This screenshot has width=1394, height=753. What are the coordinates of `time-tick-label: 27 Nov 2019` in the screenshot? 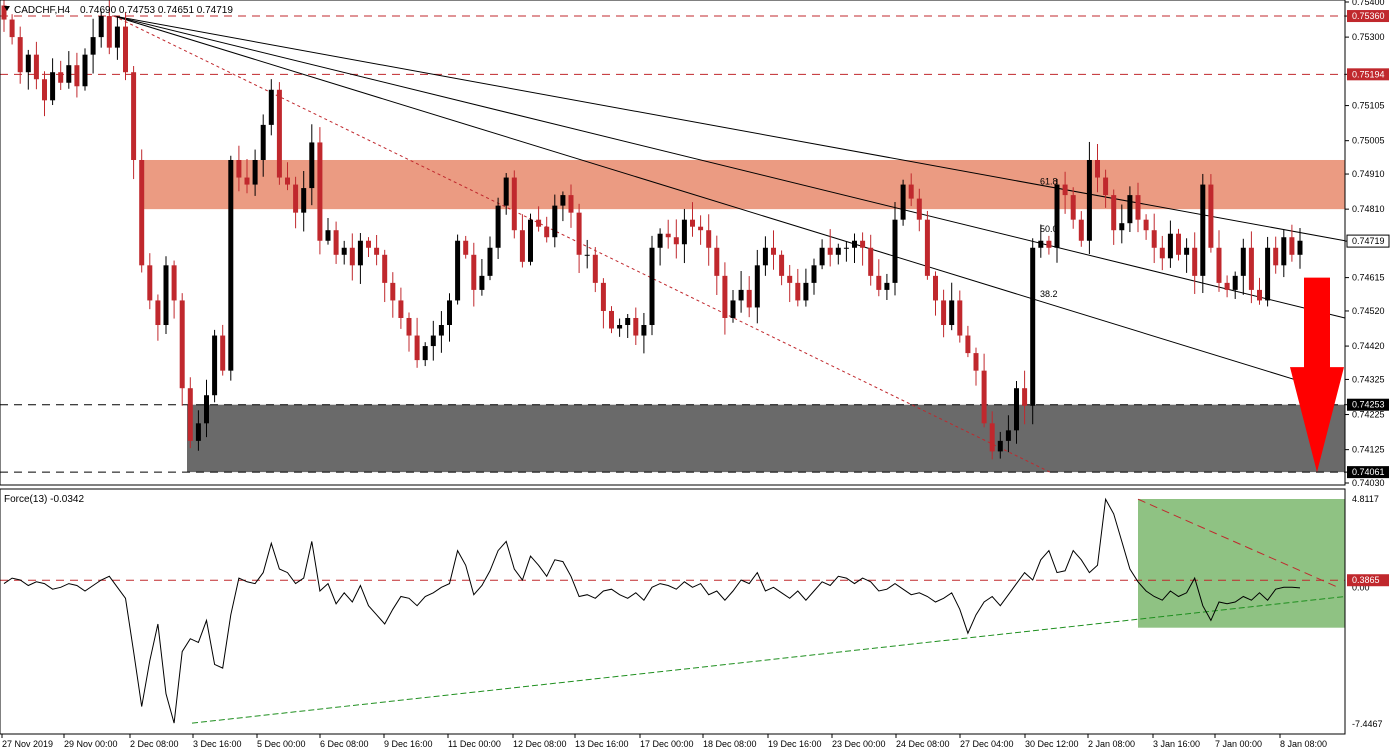 It's located at (27, 744).